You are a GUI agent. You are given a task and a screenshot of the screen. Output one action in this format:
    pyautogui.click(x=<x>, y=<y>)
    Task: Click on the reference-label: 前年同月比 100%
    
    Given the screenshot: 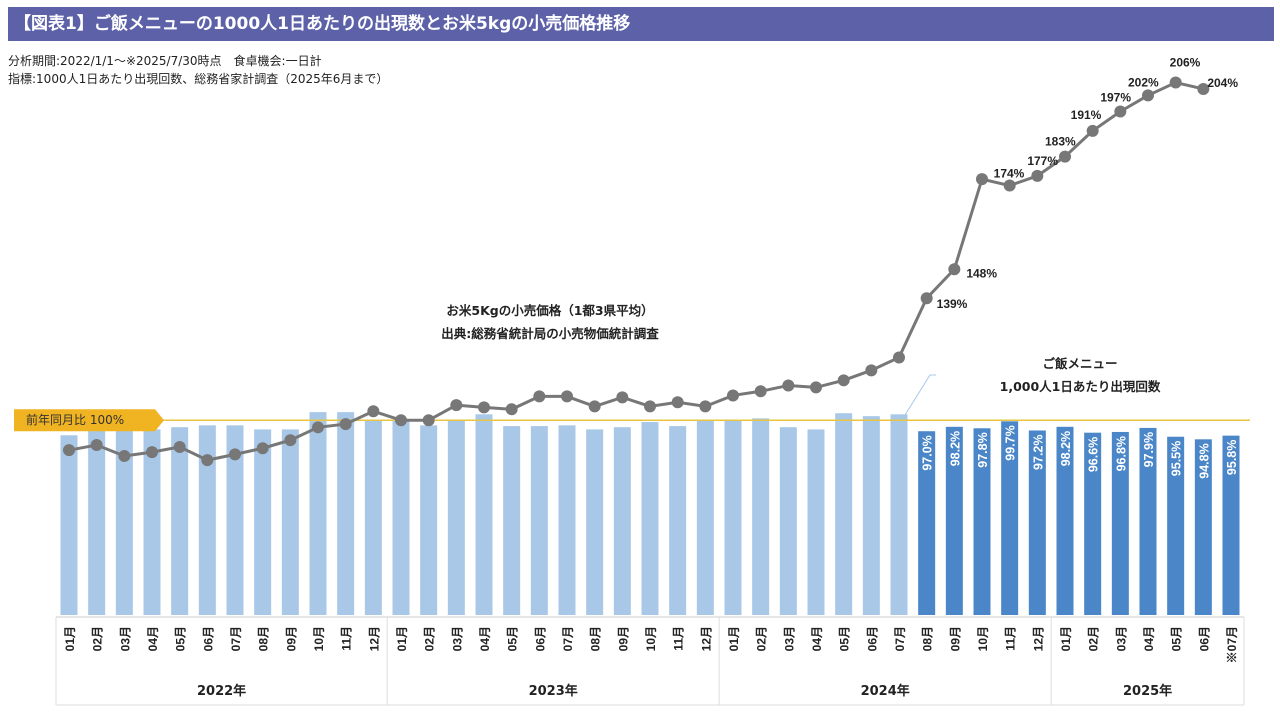 What is the action you would take?
    pyautogui.click(x=75, y=419)
    